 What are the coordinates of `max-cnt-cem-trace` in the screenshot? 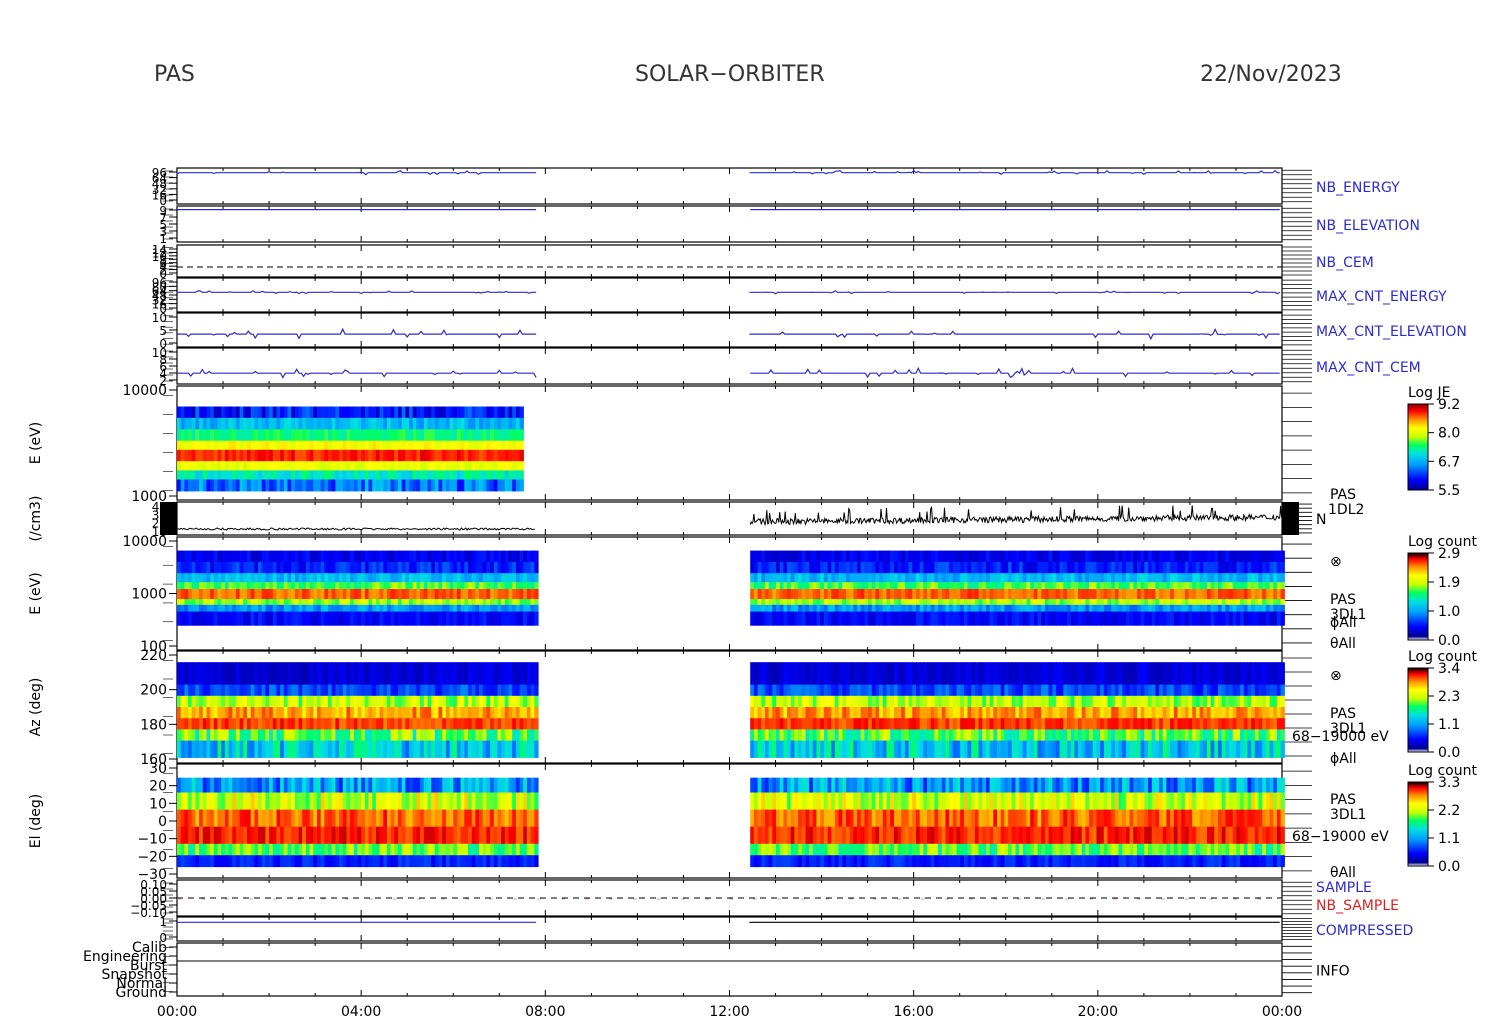 It's located at (357, 373).